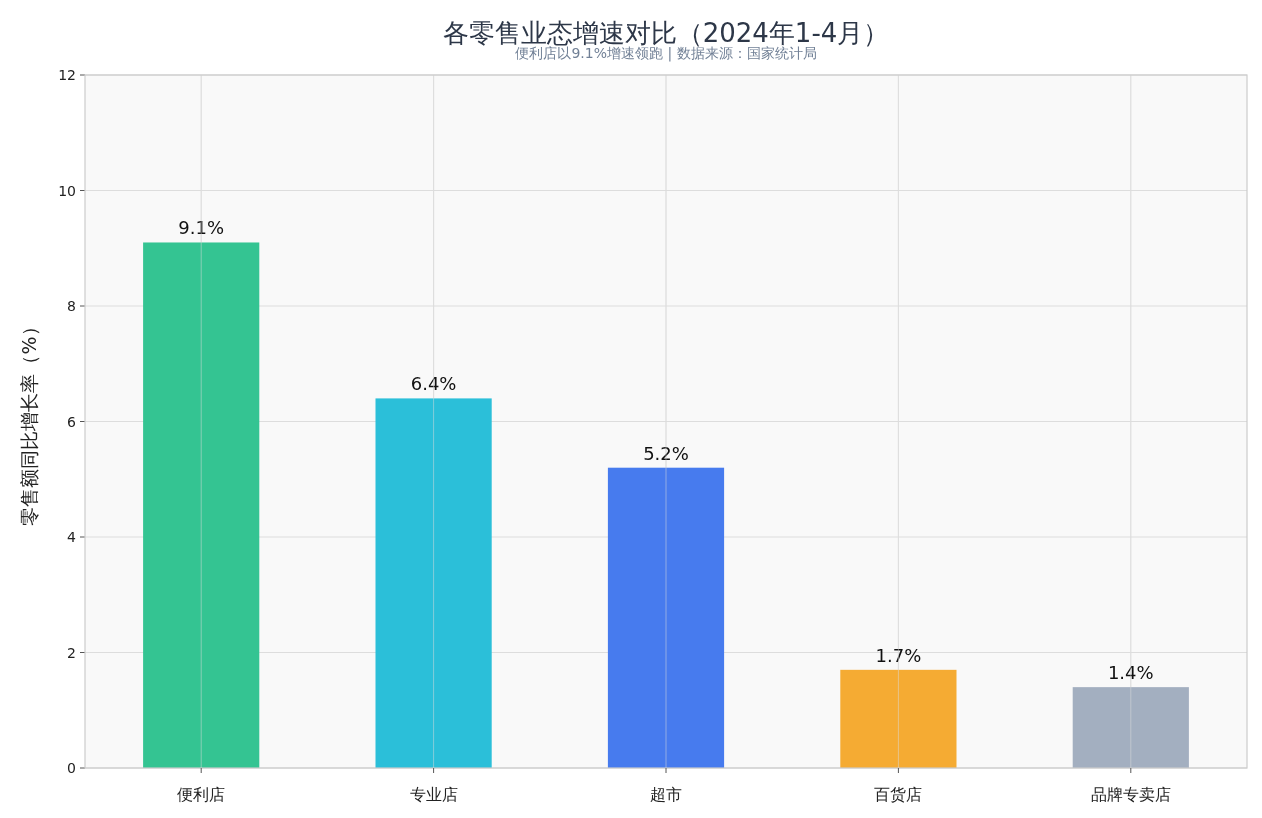 Image resolution: width=1262 pixels, height=818 pixels. I want to click on x-tick-label: 专业店, so click(433, 794).